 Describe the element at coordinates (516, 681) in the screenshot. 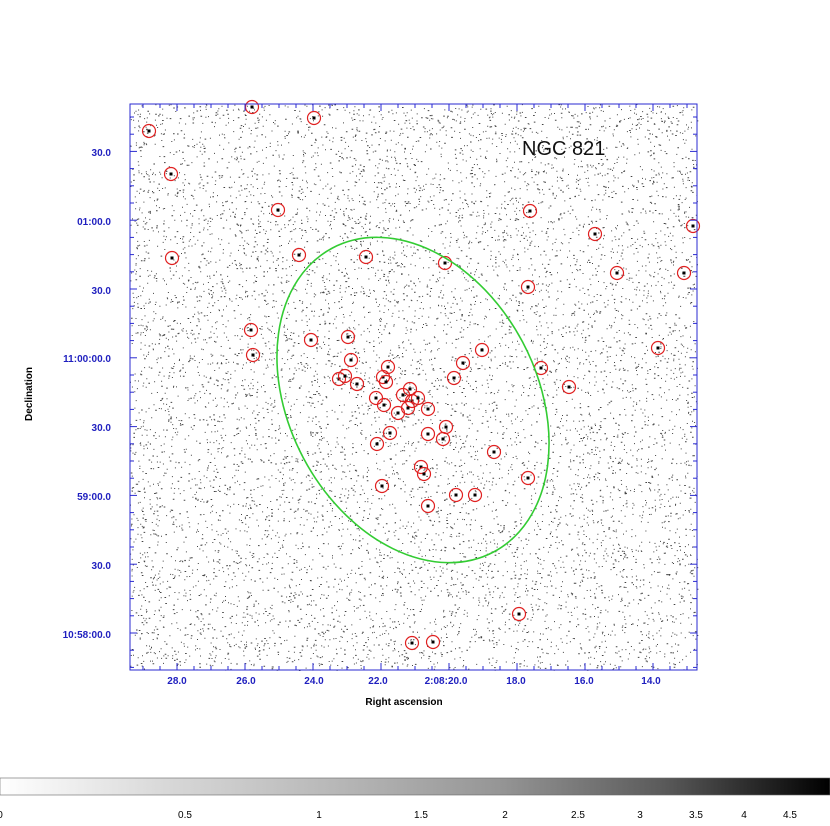

I see `ra-tick-label: 18.0` at that location.